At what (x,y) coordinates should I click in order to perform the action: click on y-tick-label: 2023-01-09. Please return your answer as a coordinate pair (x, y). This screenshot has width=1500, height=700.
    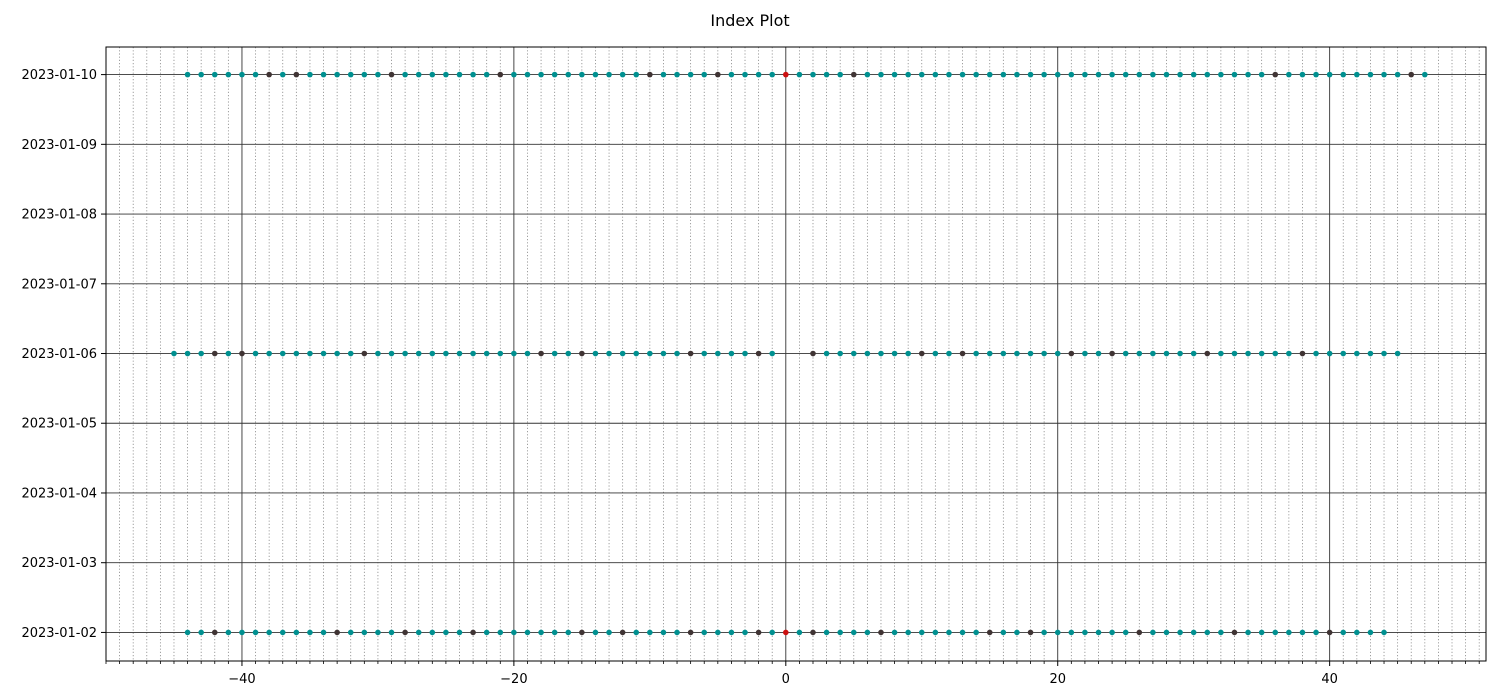
    Looking at the image, I should click on (59, 145).